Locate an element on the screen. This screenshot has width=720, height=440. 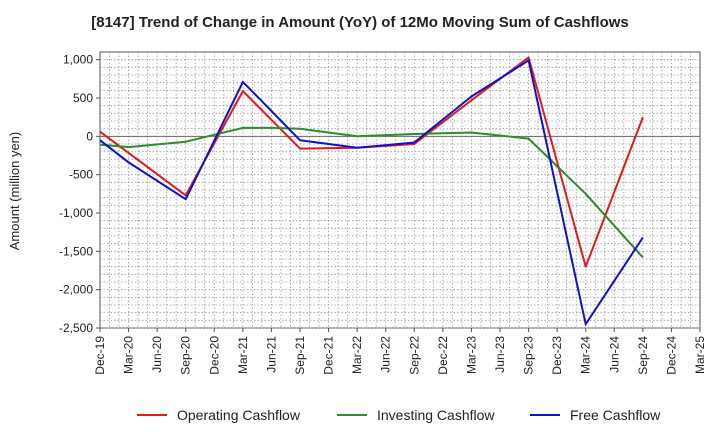
x-tick-label: Sep-21 is located at coordinates (300, 355).